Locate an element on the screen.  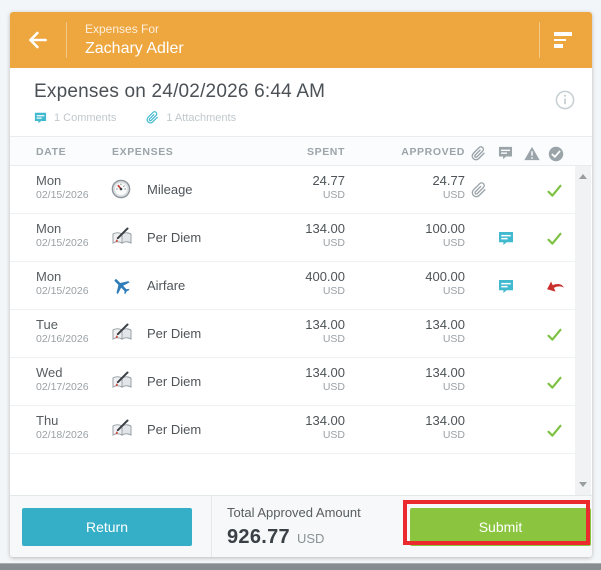
total-approved-currency: USD is located at coordinates (310, 538).